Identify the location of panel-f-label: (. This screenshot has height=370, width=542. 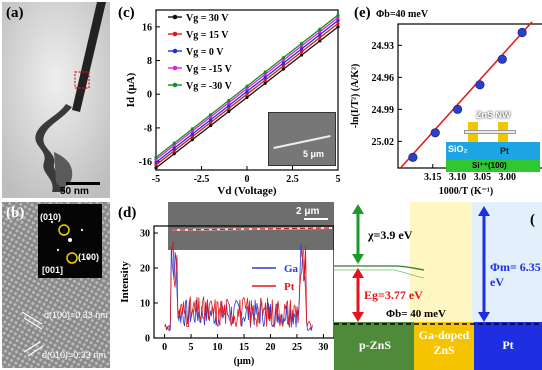
(532, 220).